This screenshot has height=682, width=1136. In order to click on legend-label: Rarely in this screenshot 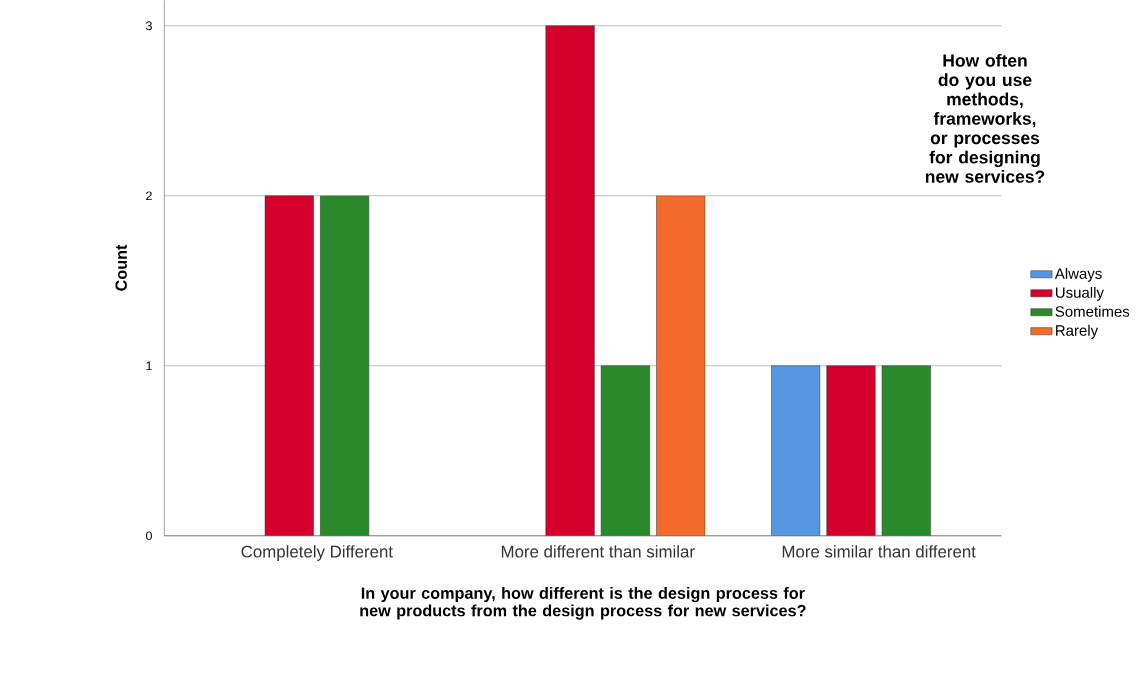, I will do `click(1077, 331)`.